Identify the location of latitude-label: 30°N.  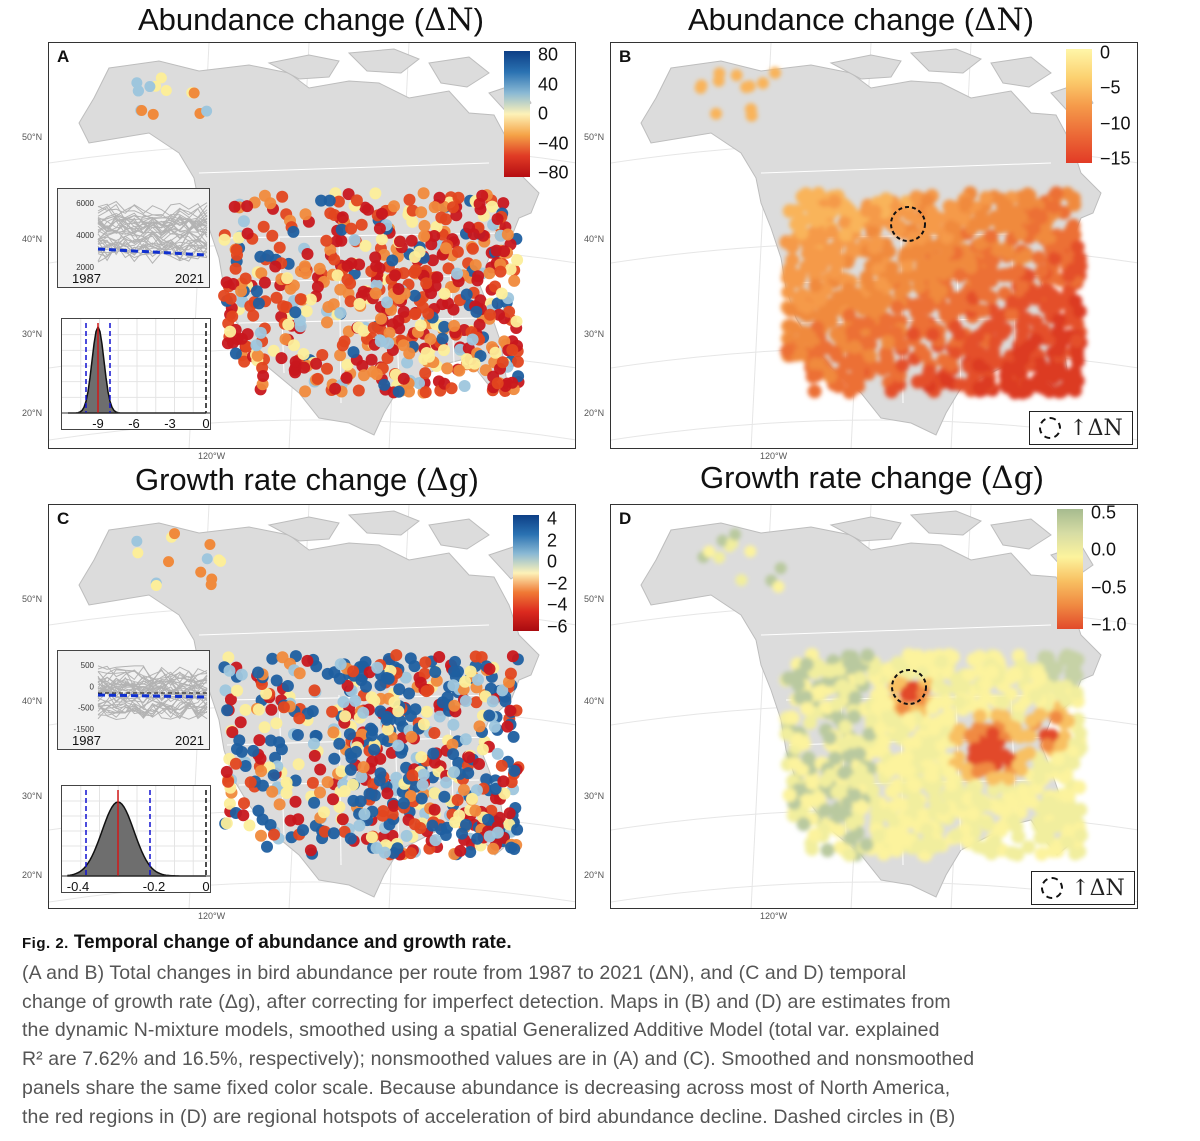
(594, 334).